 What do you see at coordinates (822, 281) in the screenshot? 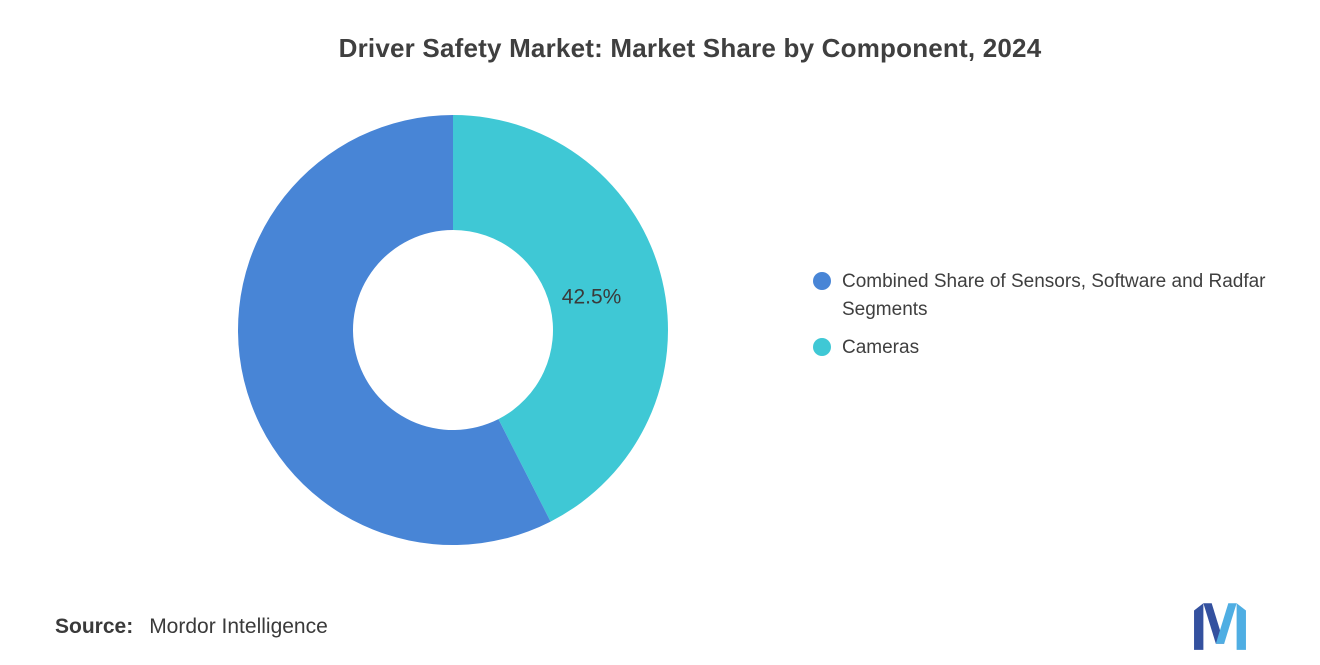
I see `legend-marker-combined` at bounding box center [822, 281].